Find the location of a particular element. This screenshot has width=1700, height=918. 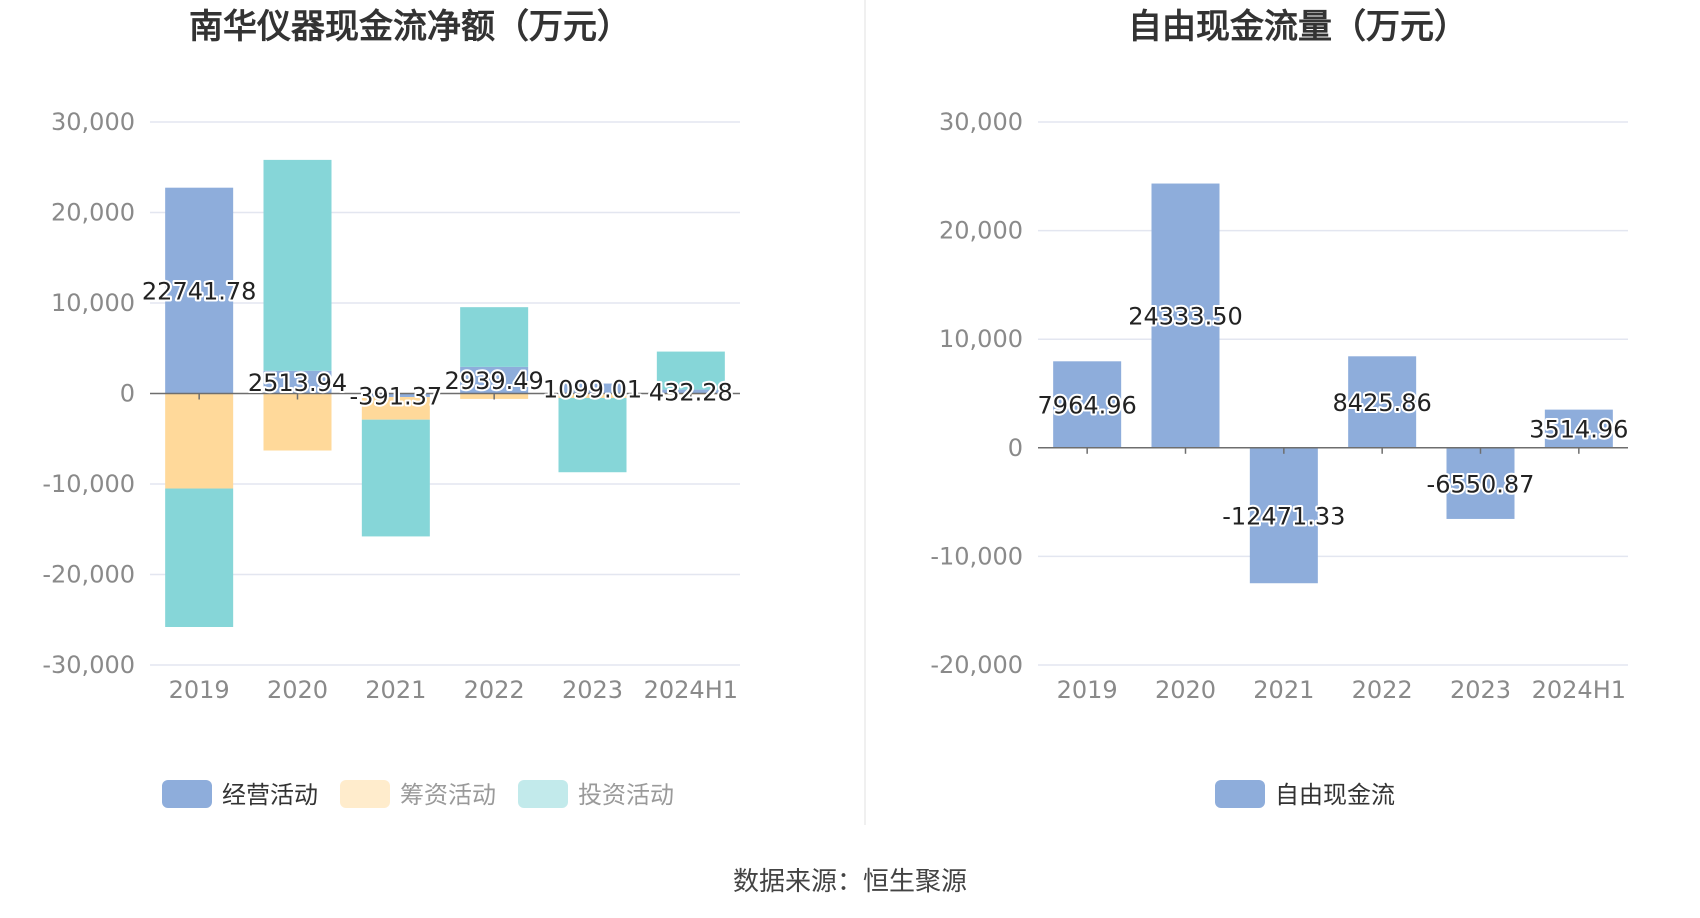

bar-筹资活动-2019 is located at coordinates (199, 441).